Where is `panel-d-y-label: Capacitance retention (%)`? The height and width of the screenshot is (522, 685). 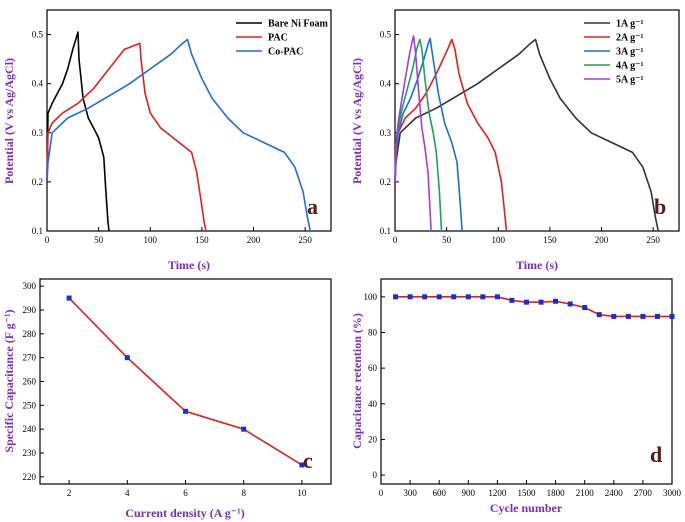
panel-d-y-label: Capacitance retention (%) is located at coordinates (357, 381).